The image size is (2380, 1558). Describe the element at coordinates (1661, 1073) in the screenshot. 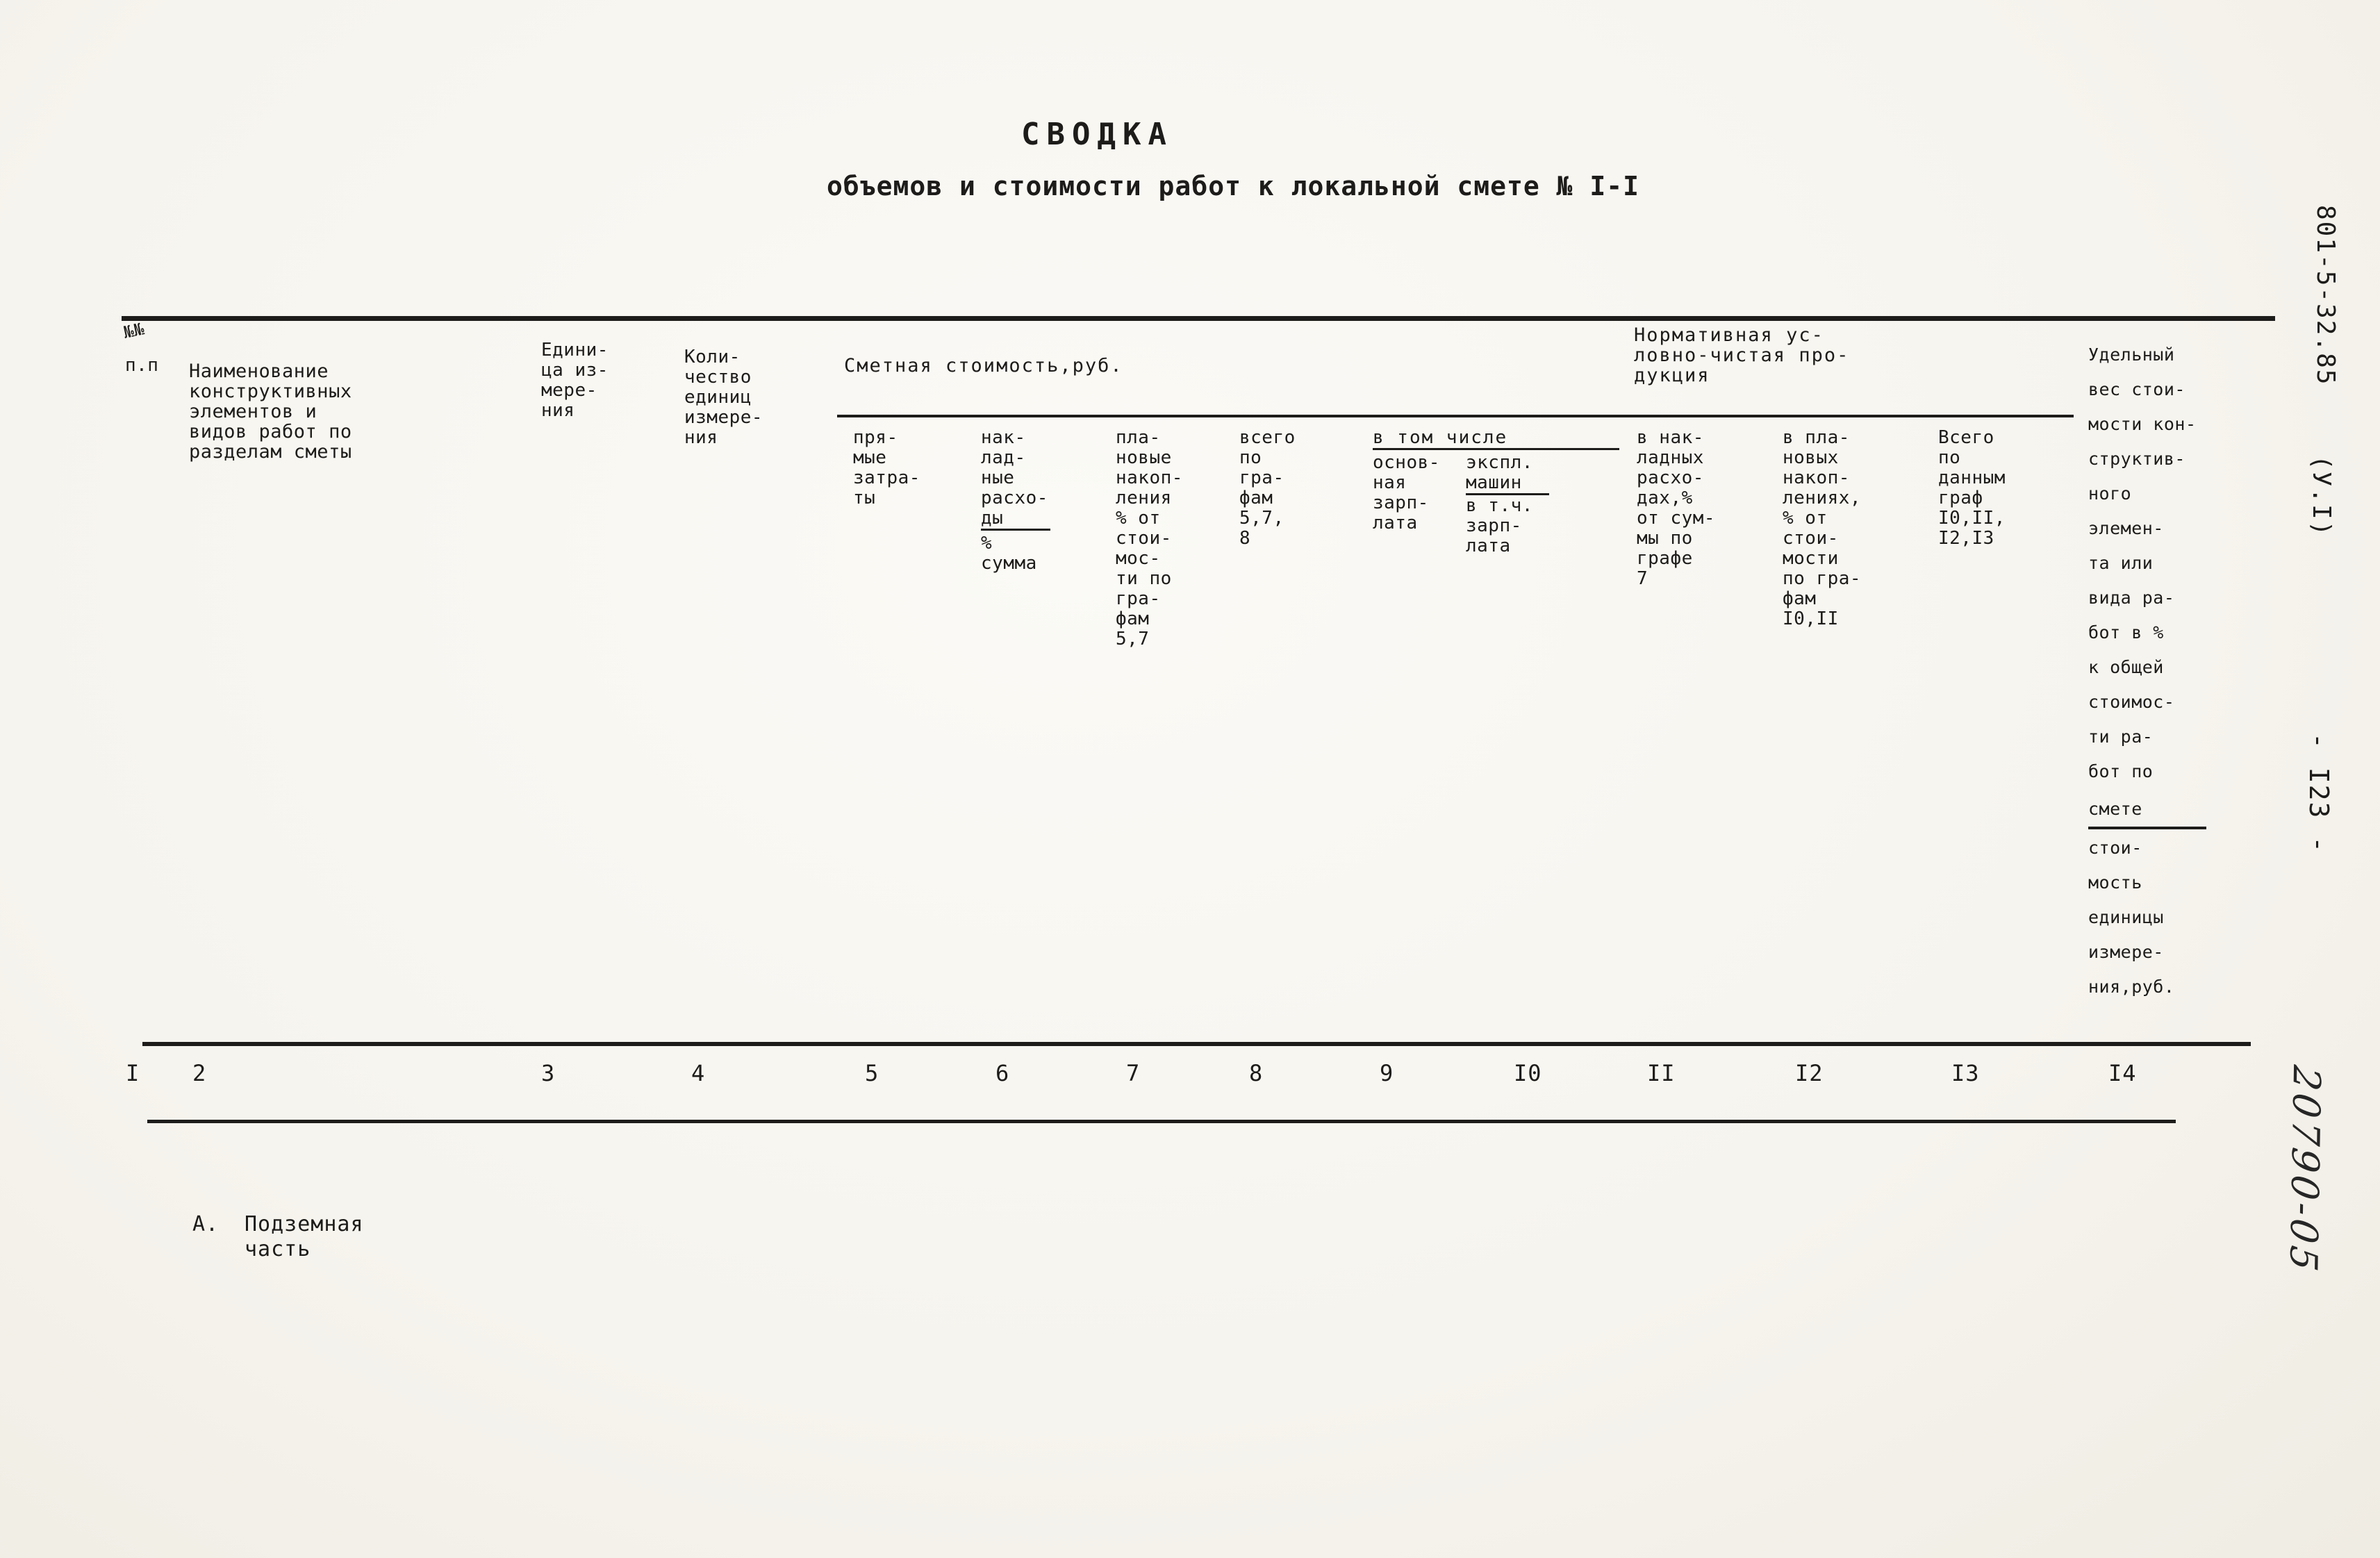

I see `column-number-11: II` at that location.